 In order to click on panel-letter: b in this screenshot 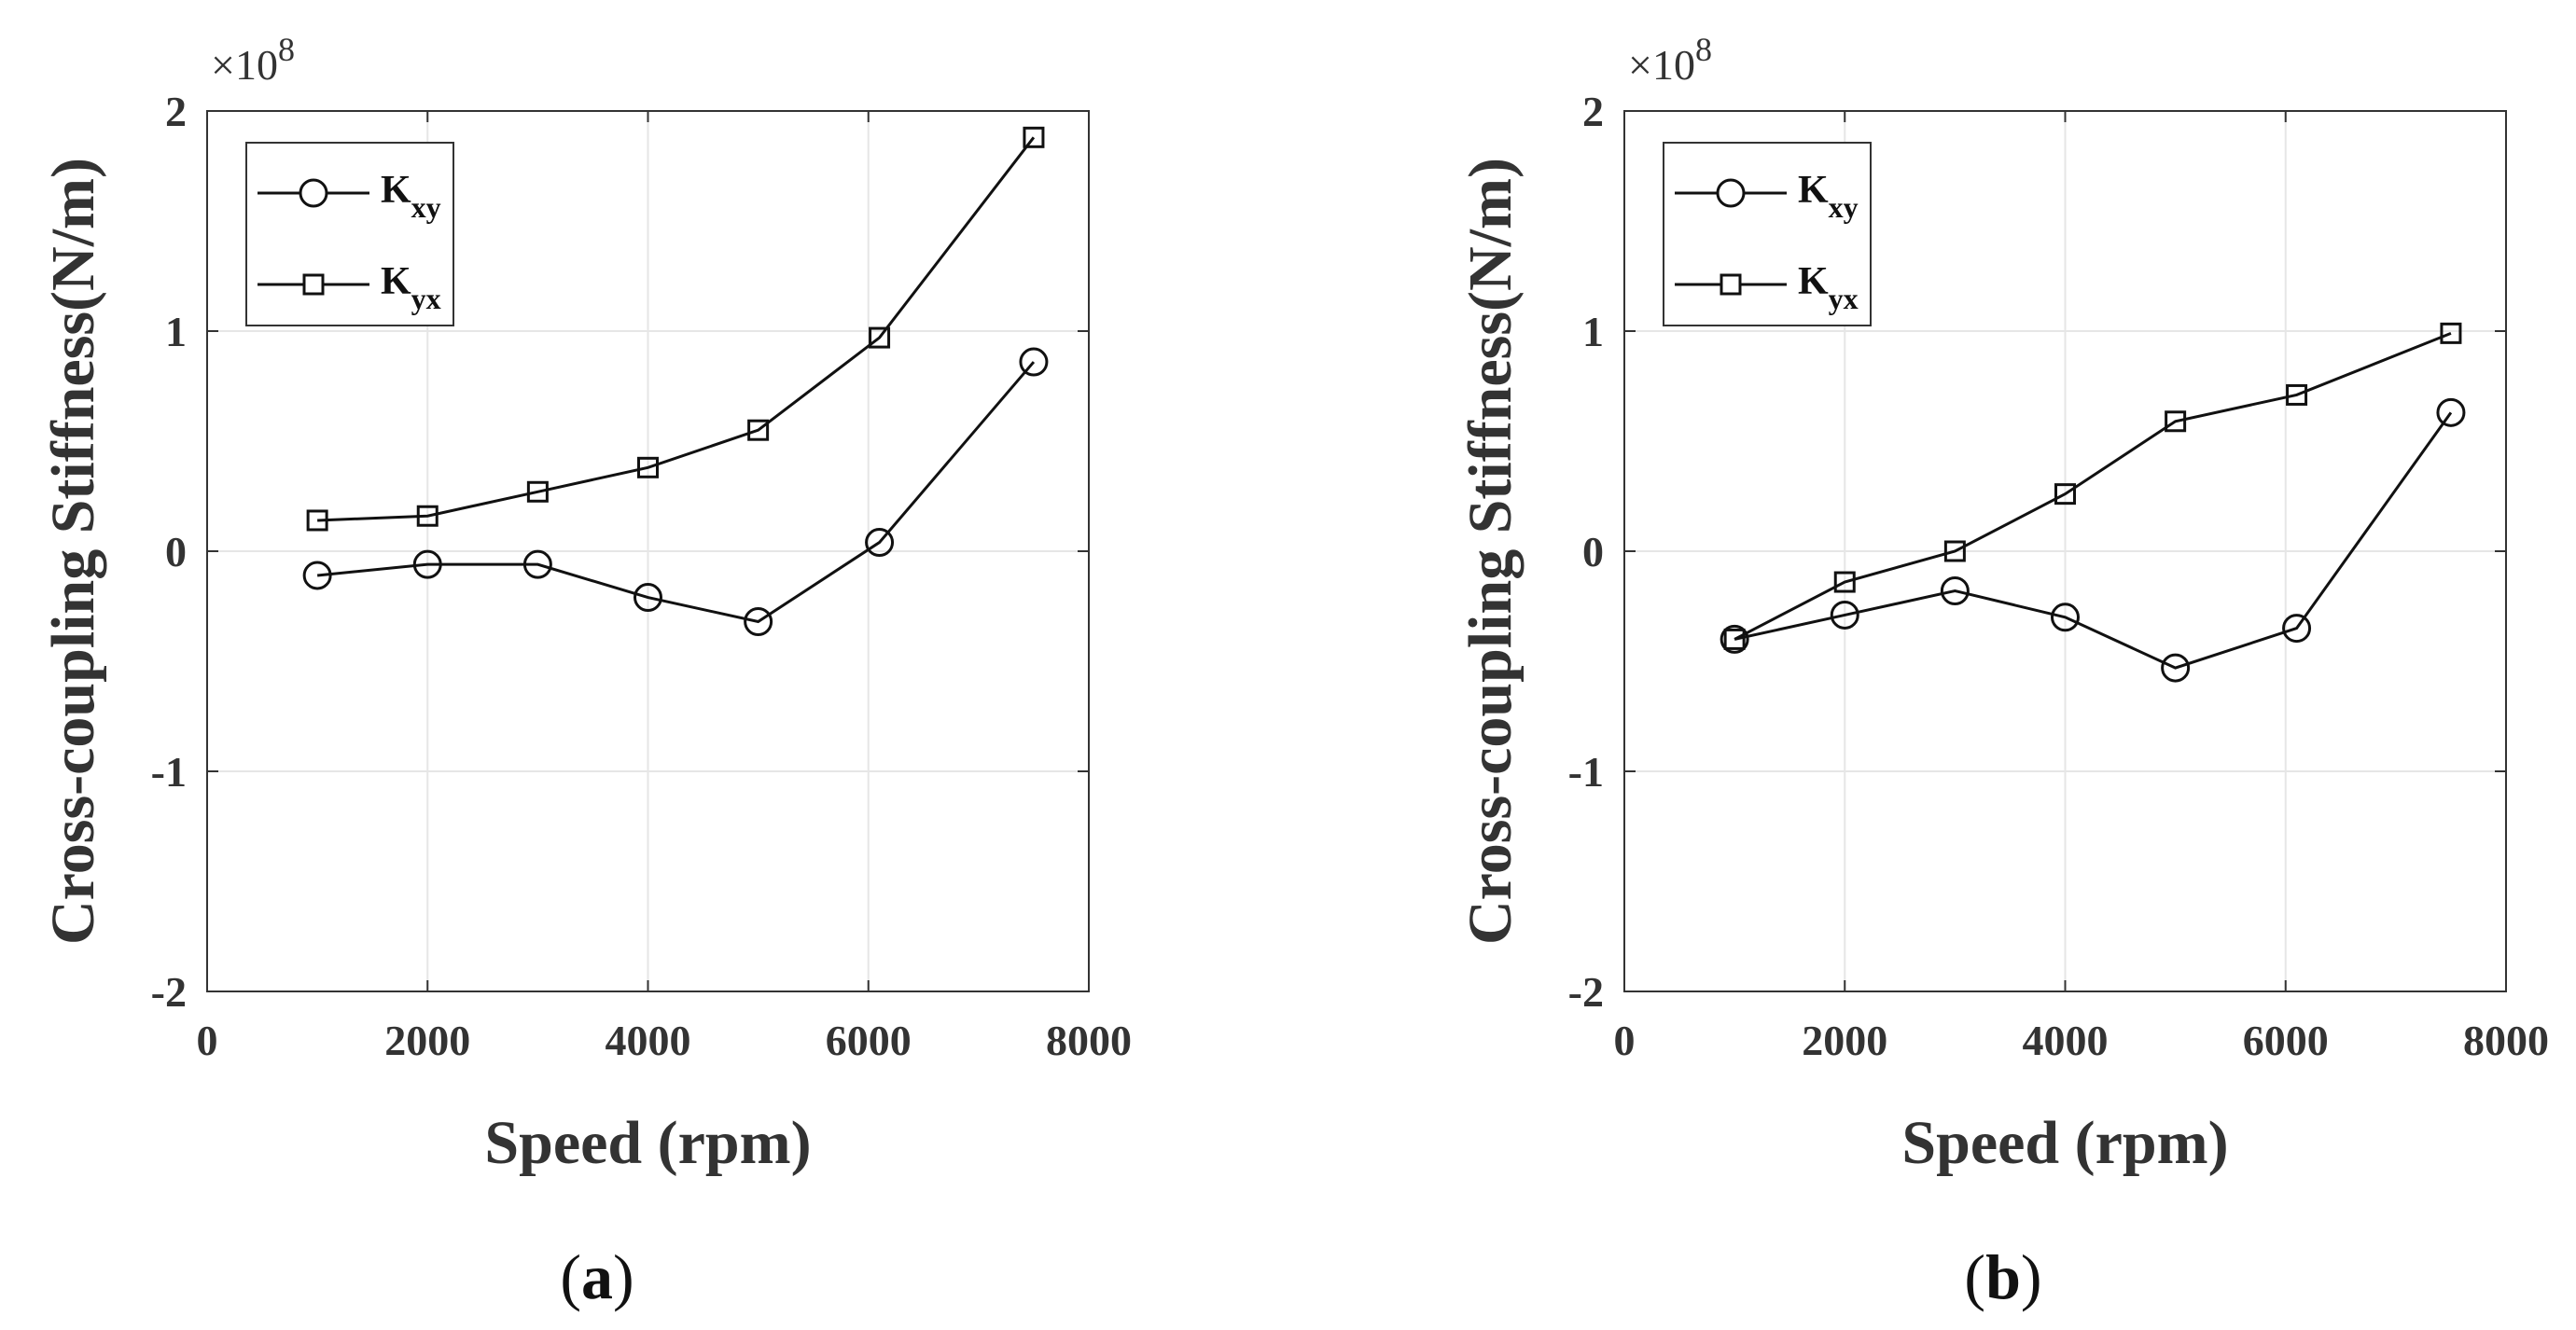, I will do `click(2003, 1276)`.